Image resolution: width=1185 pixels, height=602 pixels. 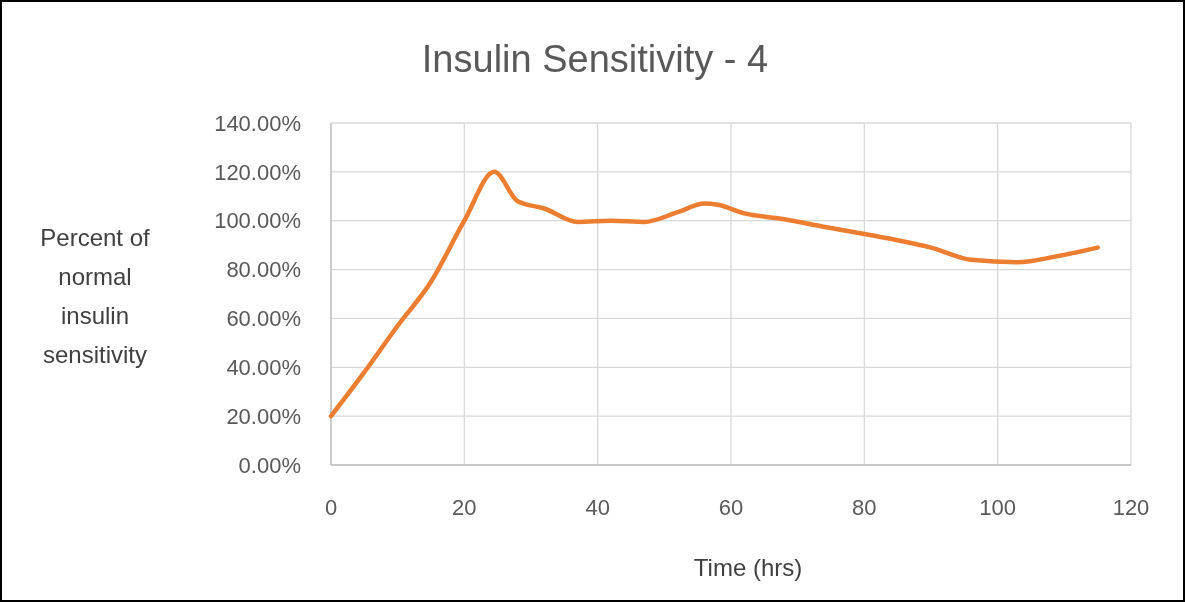 I want to click on chart-title: Insulin Sensitivity - 4, so click(x=595, y=59).